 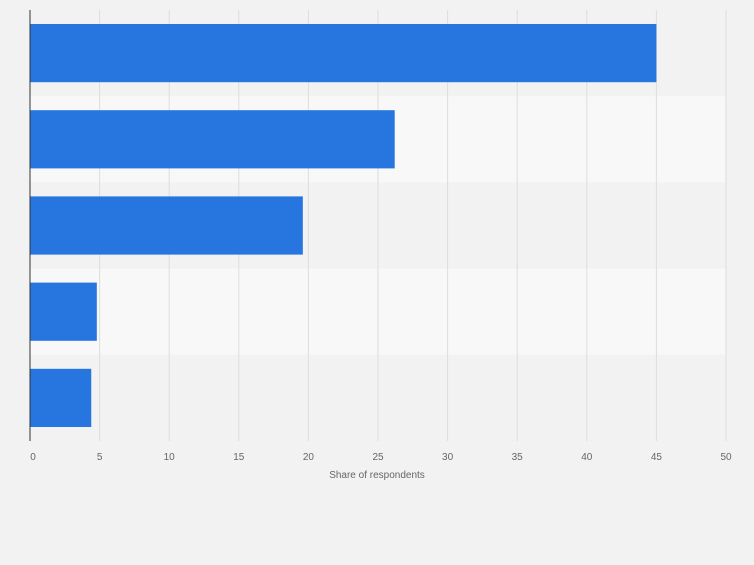 What do you see at coordinates (377, 475) in the screenshot?
I see `x-axis-label: Share of respondents` at bounding box center [377, 475].